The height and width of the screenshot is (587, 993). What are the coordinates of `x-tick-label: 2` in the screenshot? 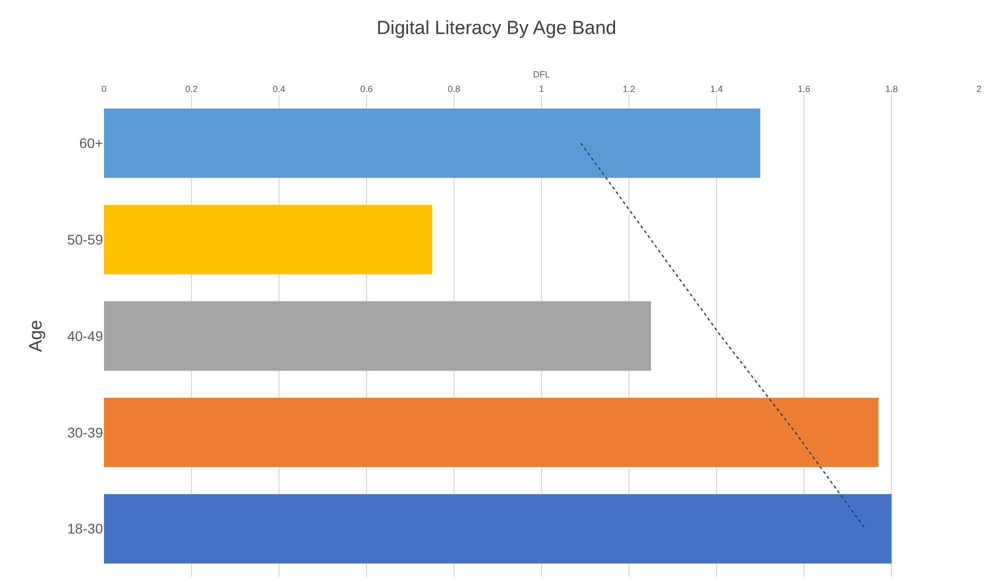 It's located at (979, 89).